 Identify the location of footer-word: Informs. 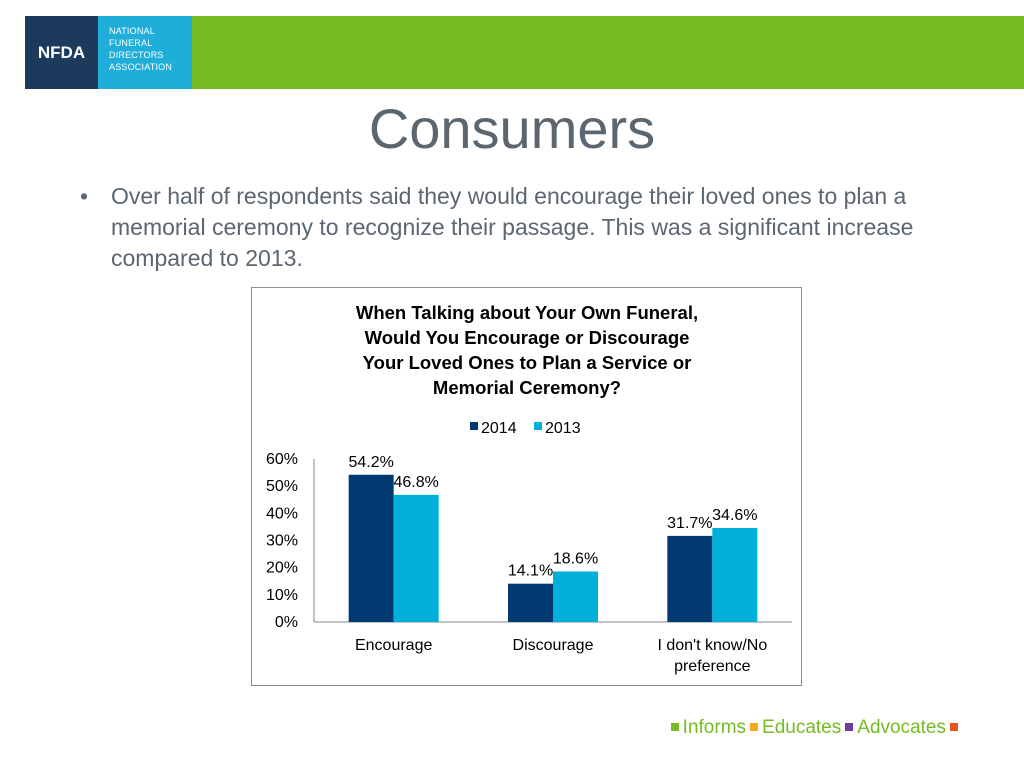
(714, 727).